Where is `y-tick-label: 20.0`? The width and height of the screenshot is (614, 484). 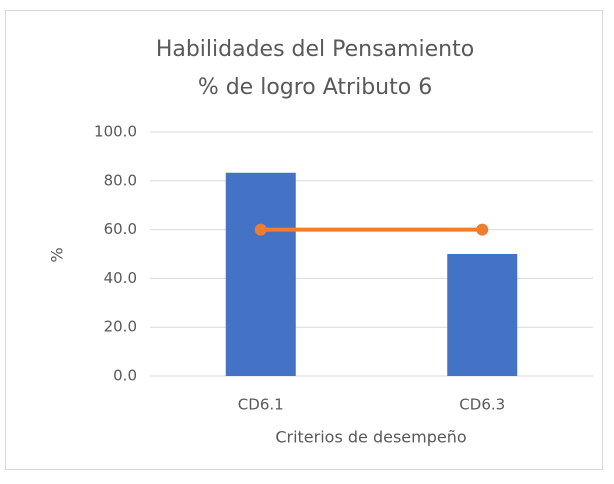 y-tick-label: 20.0 is located at coordinates (120, 327).